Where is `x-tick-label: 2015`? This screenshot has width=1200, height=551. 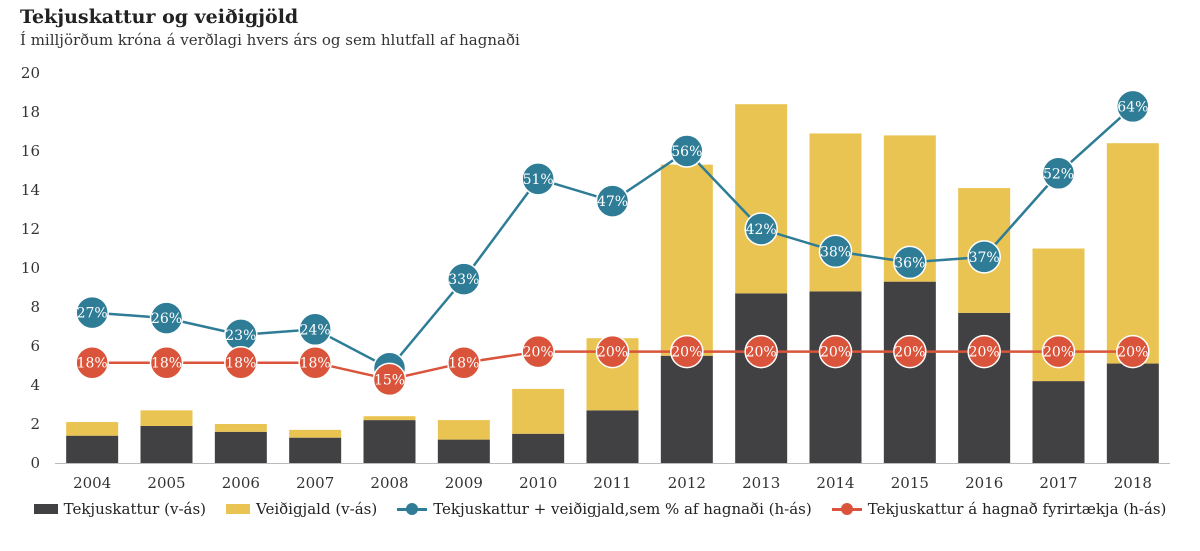 x-tick-label: 2015 is located at coordinates (910, 483).